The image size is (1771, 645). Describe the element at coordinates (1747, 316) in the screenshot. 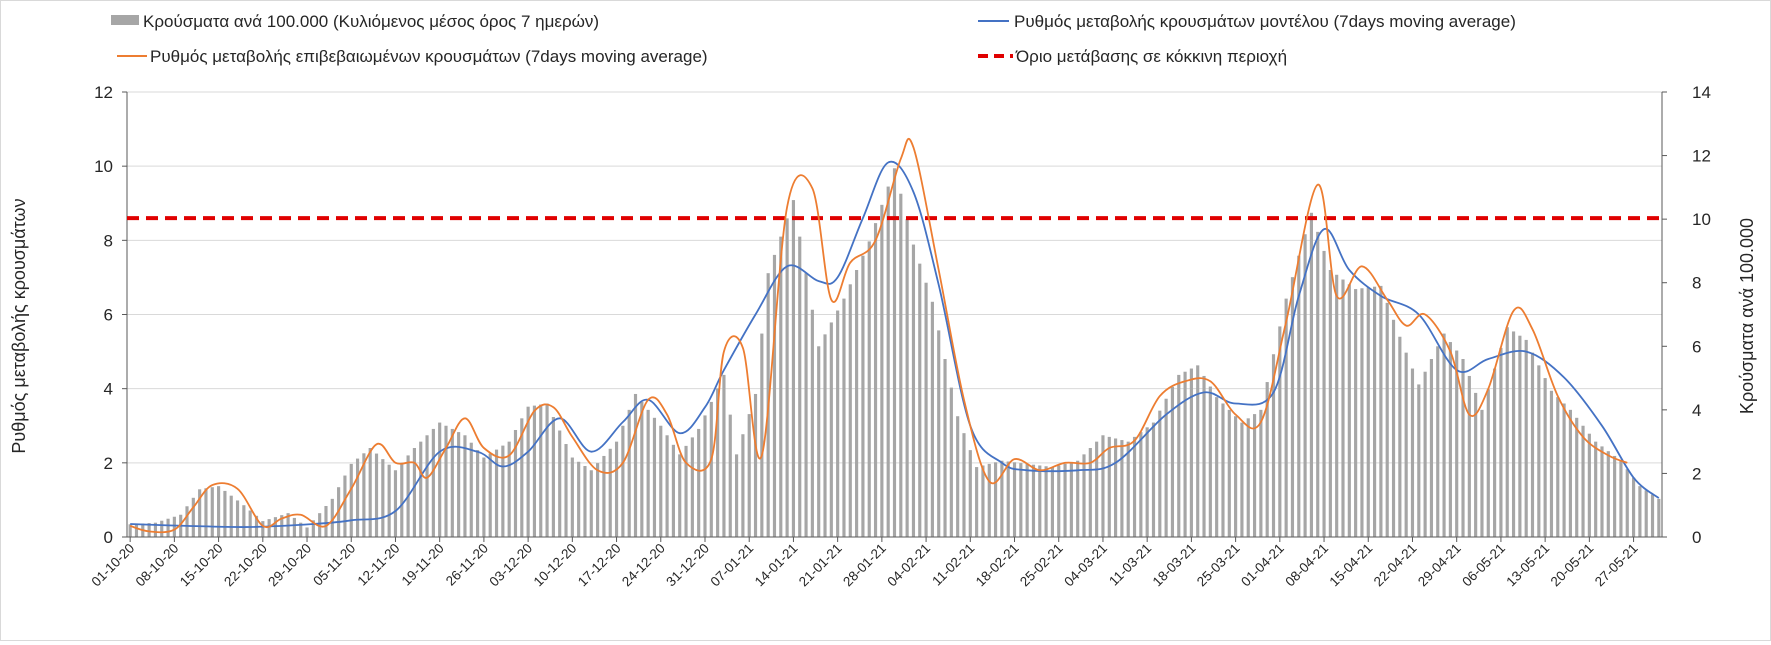

I see `y-axis-title-right: Κρούσματα ανά 100.000` at that location.